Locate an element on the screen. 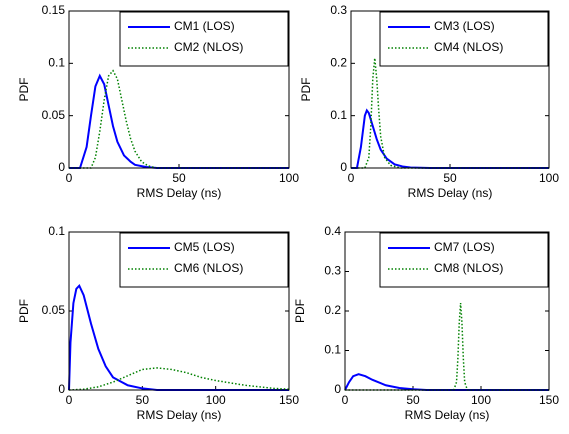  legend-label: CM1 (LOS) is located at coordinates (204, 26).